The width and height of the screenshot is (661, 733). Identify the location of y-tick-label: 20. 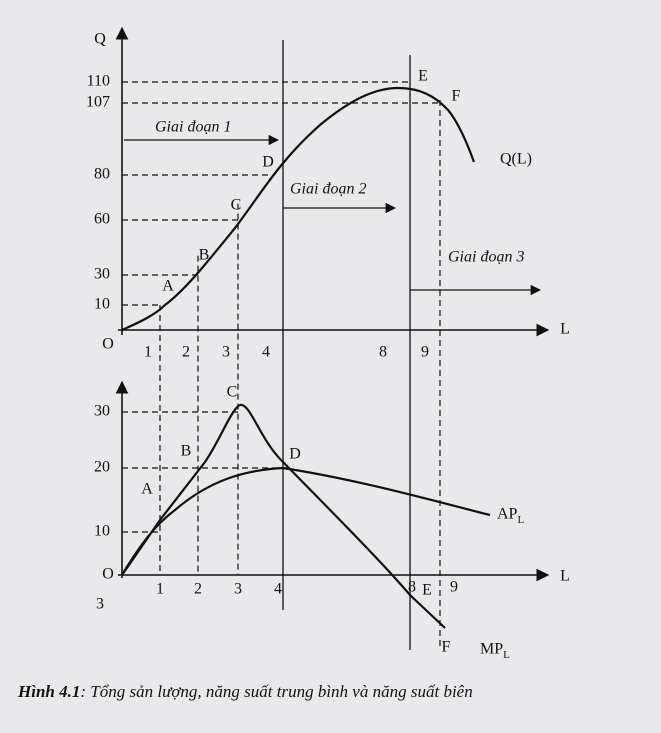
(102, 467).